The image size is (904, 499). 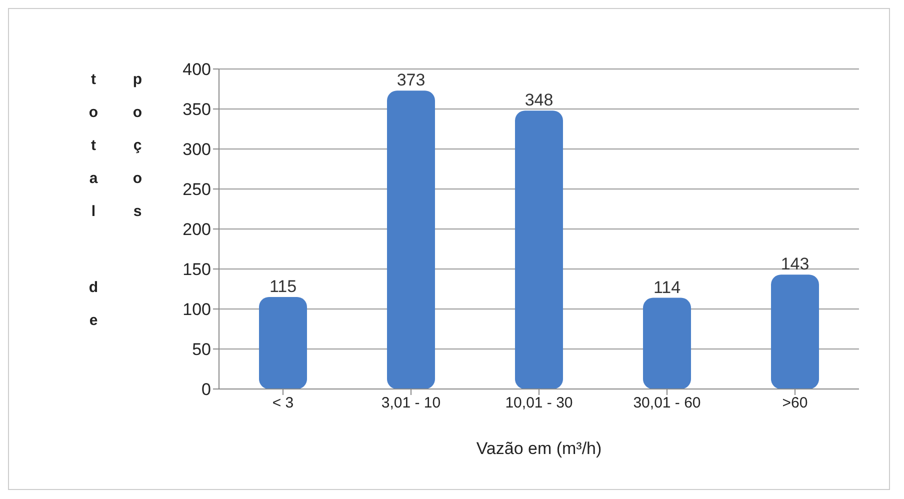 What do you see at coordinates (795, 403) in the screenshot?
I see `x-tick-label: >60` at bounding box center [795, 403].